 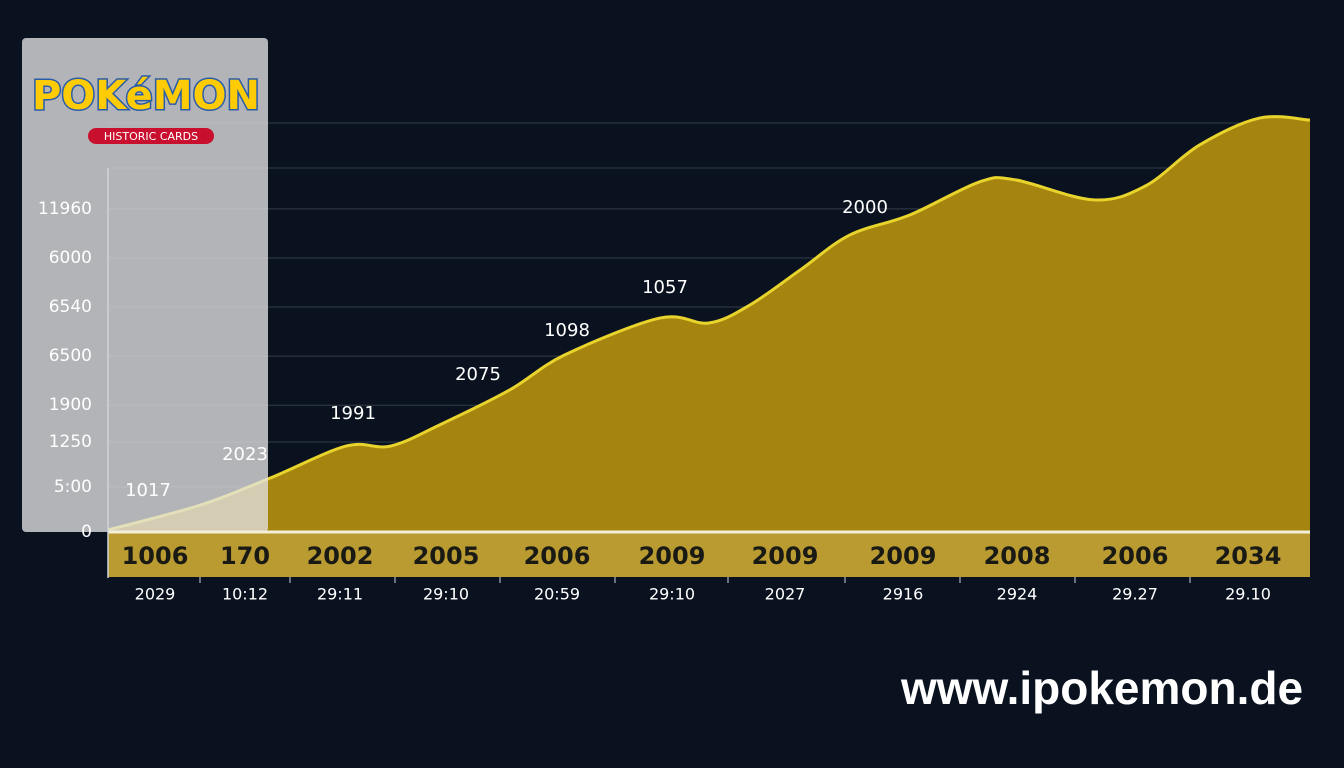 What do you see at coordinates (1135, 594) in the screenshot?
I see `x-tick-label: 29.27` at bounding box center [1135, 594].